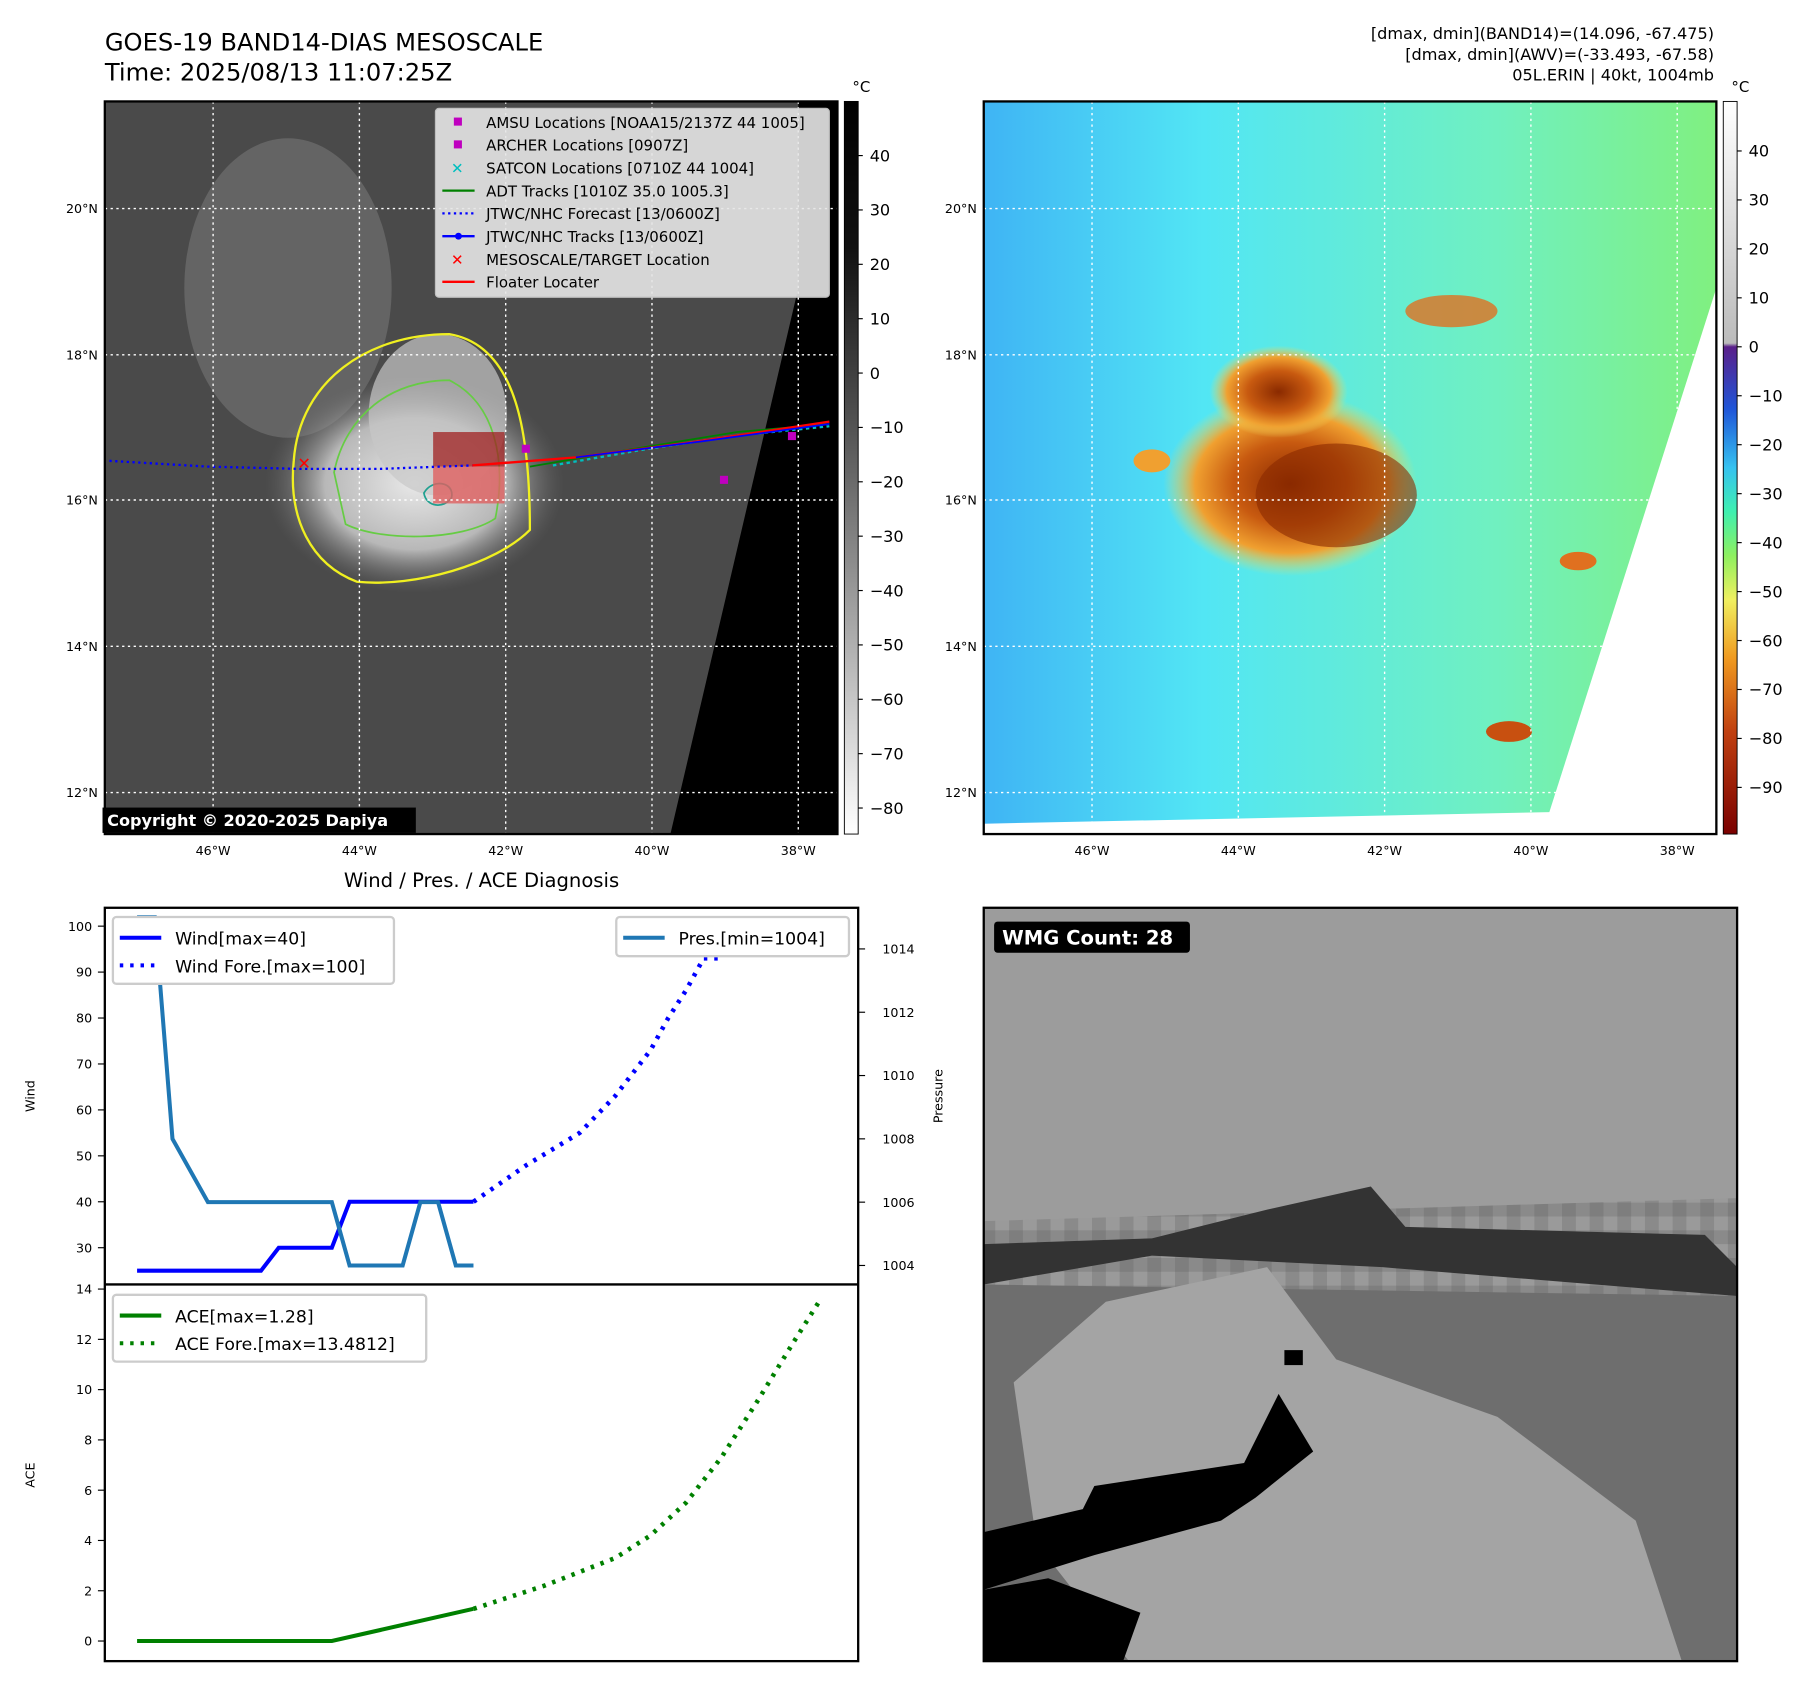 This screenshot has height=1690, width=1797. What do you see at coordinates (702, 441) in the screenshot?
I see `nhc-track` at bounding box center [702, 441].